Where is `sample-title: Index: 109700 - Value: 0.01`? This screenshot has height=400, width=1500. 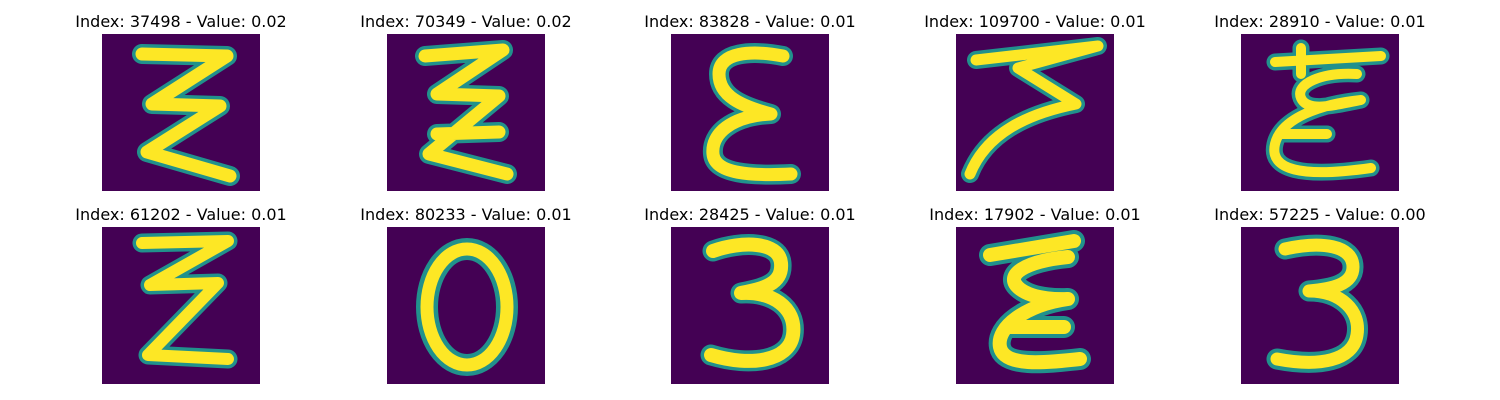
sample-title: Index: 109700 - Value: 0.01 is located at coordinates (1035, 21).